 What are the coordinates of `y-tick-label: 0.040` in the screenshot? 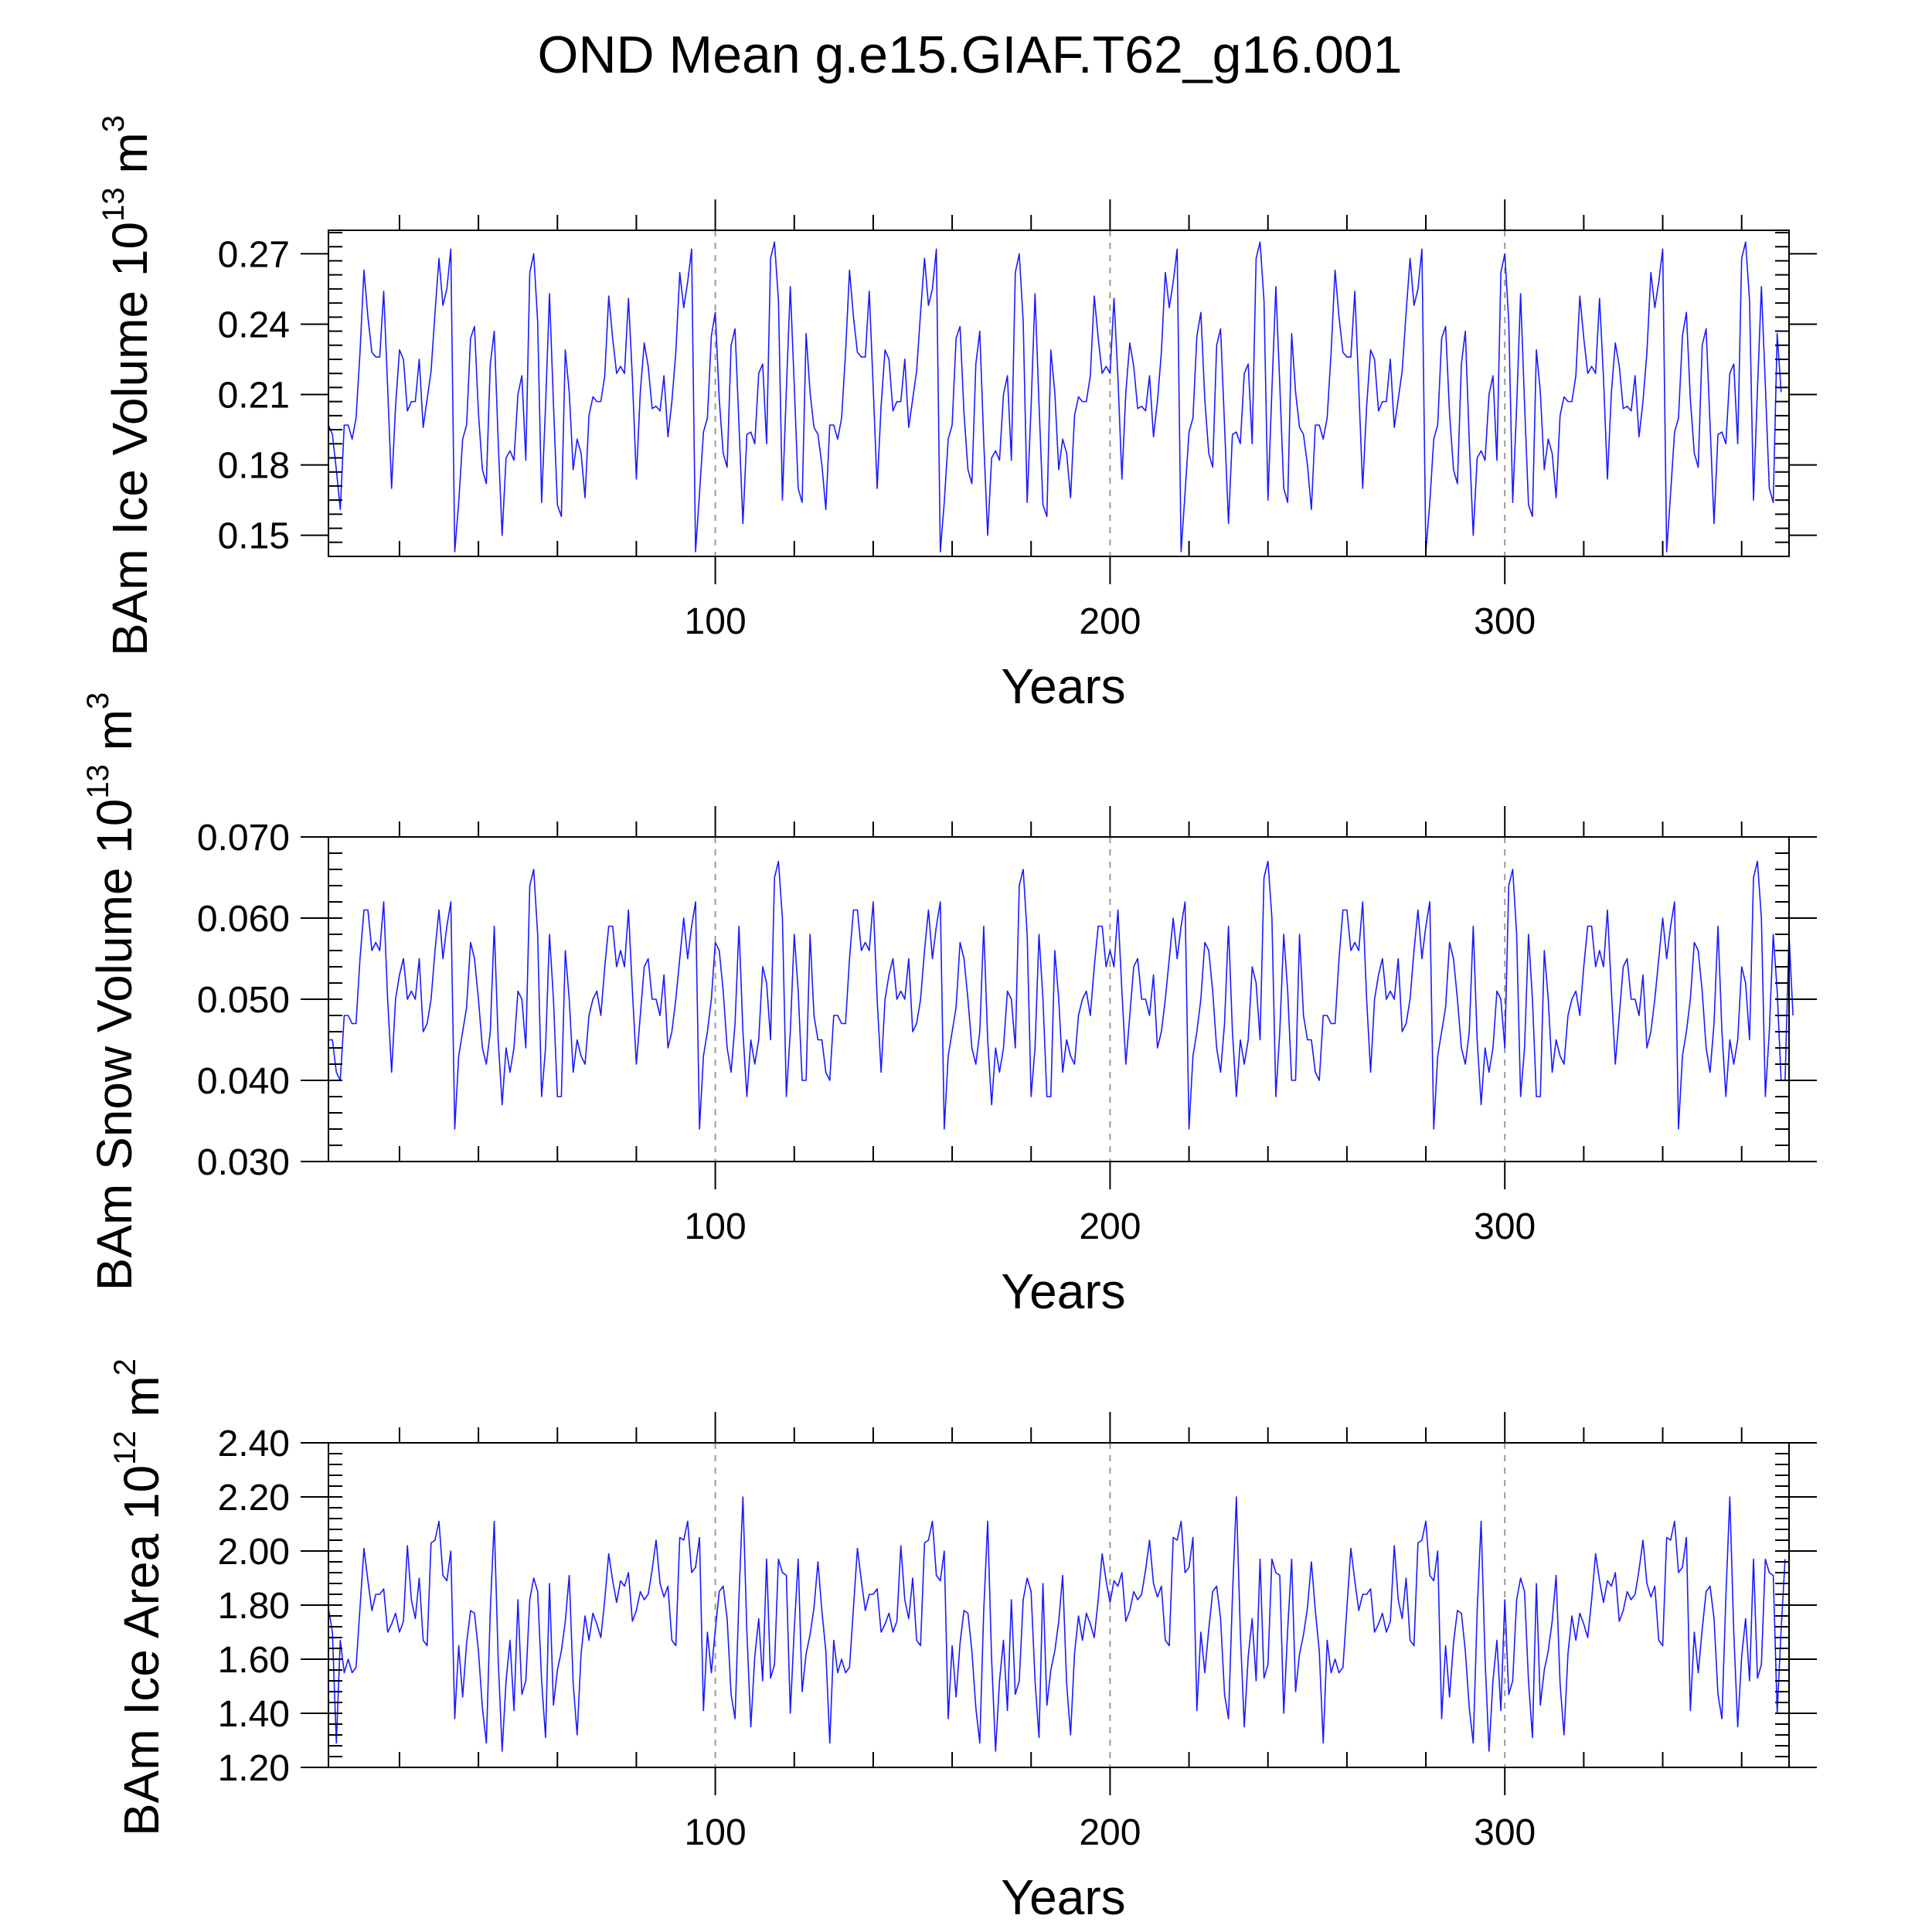 It's located at (244, 1081).